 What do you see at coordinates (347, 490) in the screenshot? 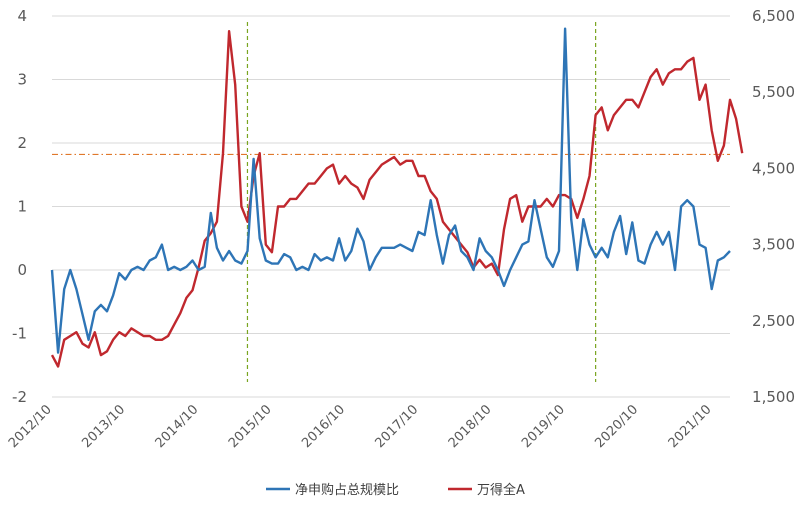
I see `legend-label: 净申购占总规模比` at bounding box center [347, 490].